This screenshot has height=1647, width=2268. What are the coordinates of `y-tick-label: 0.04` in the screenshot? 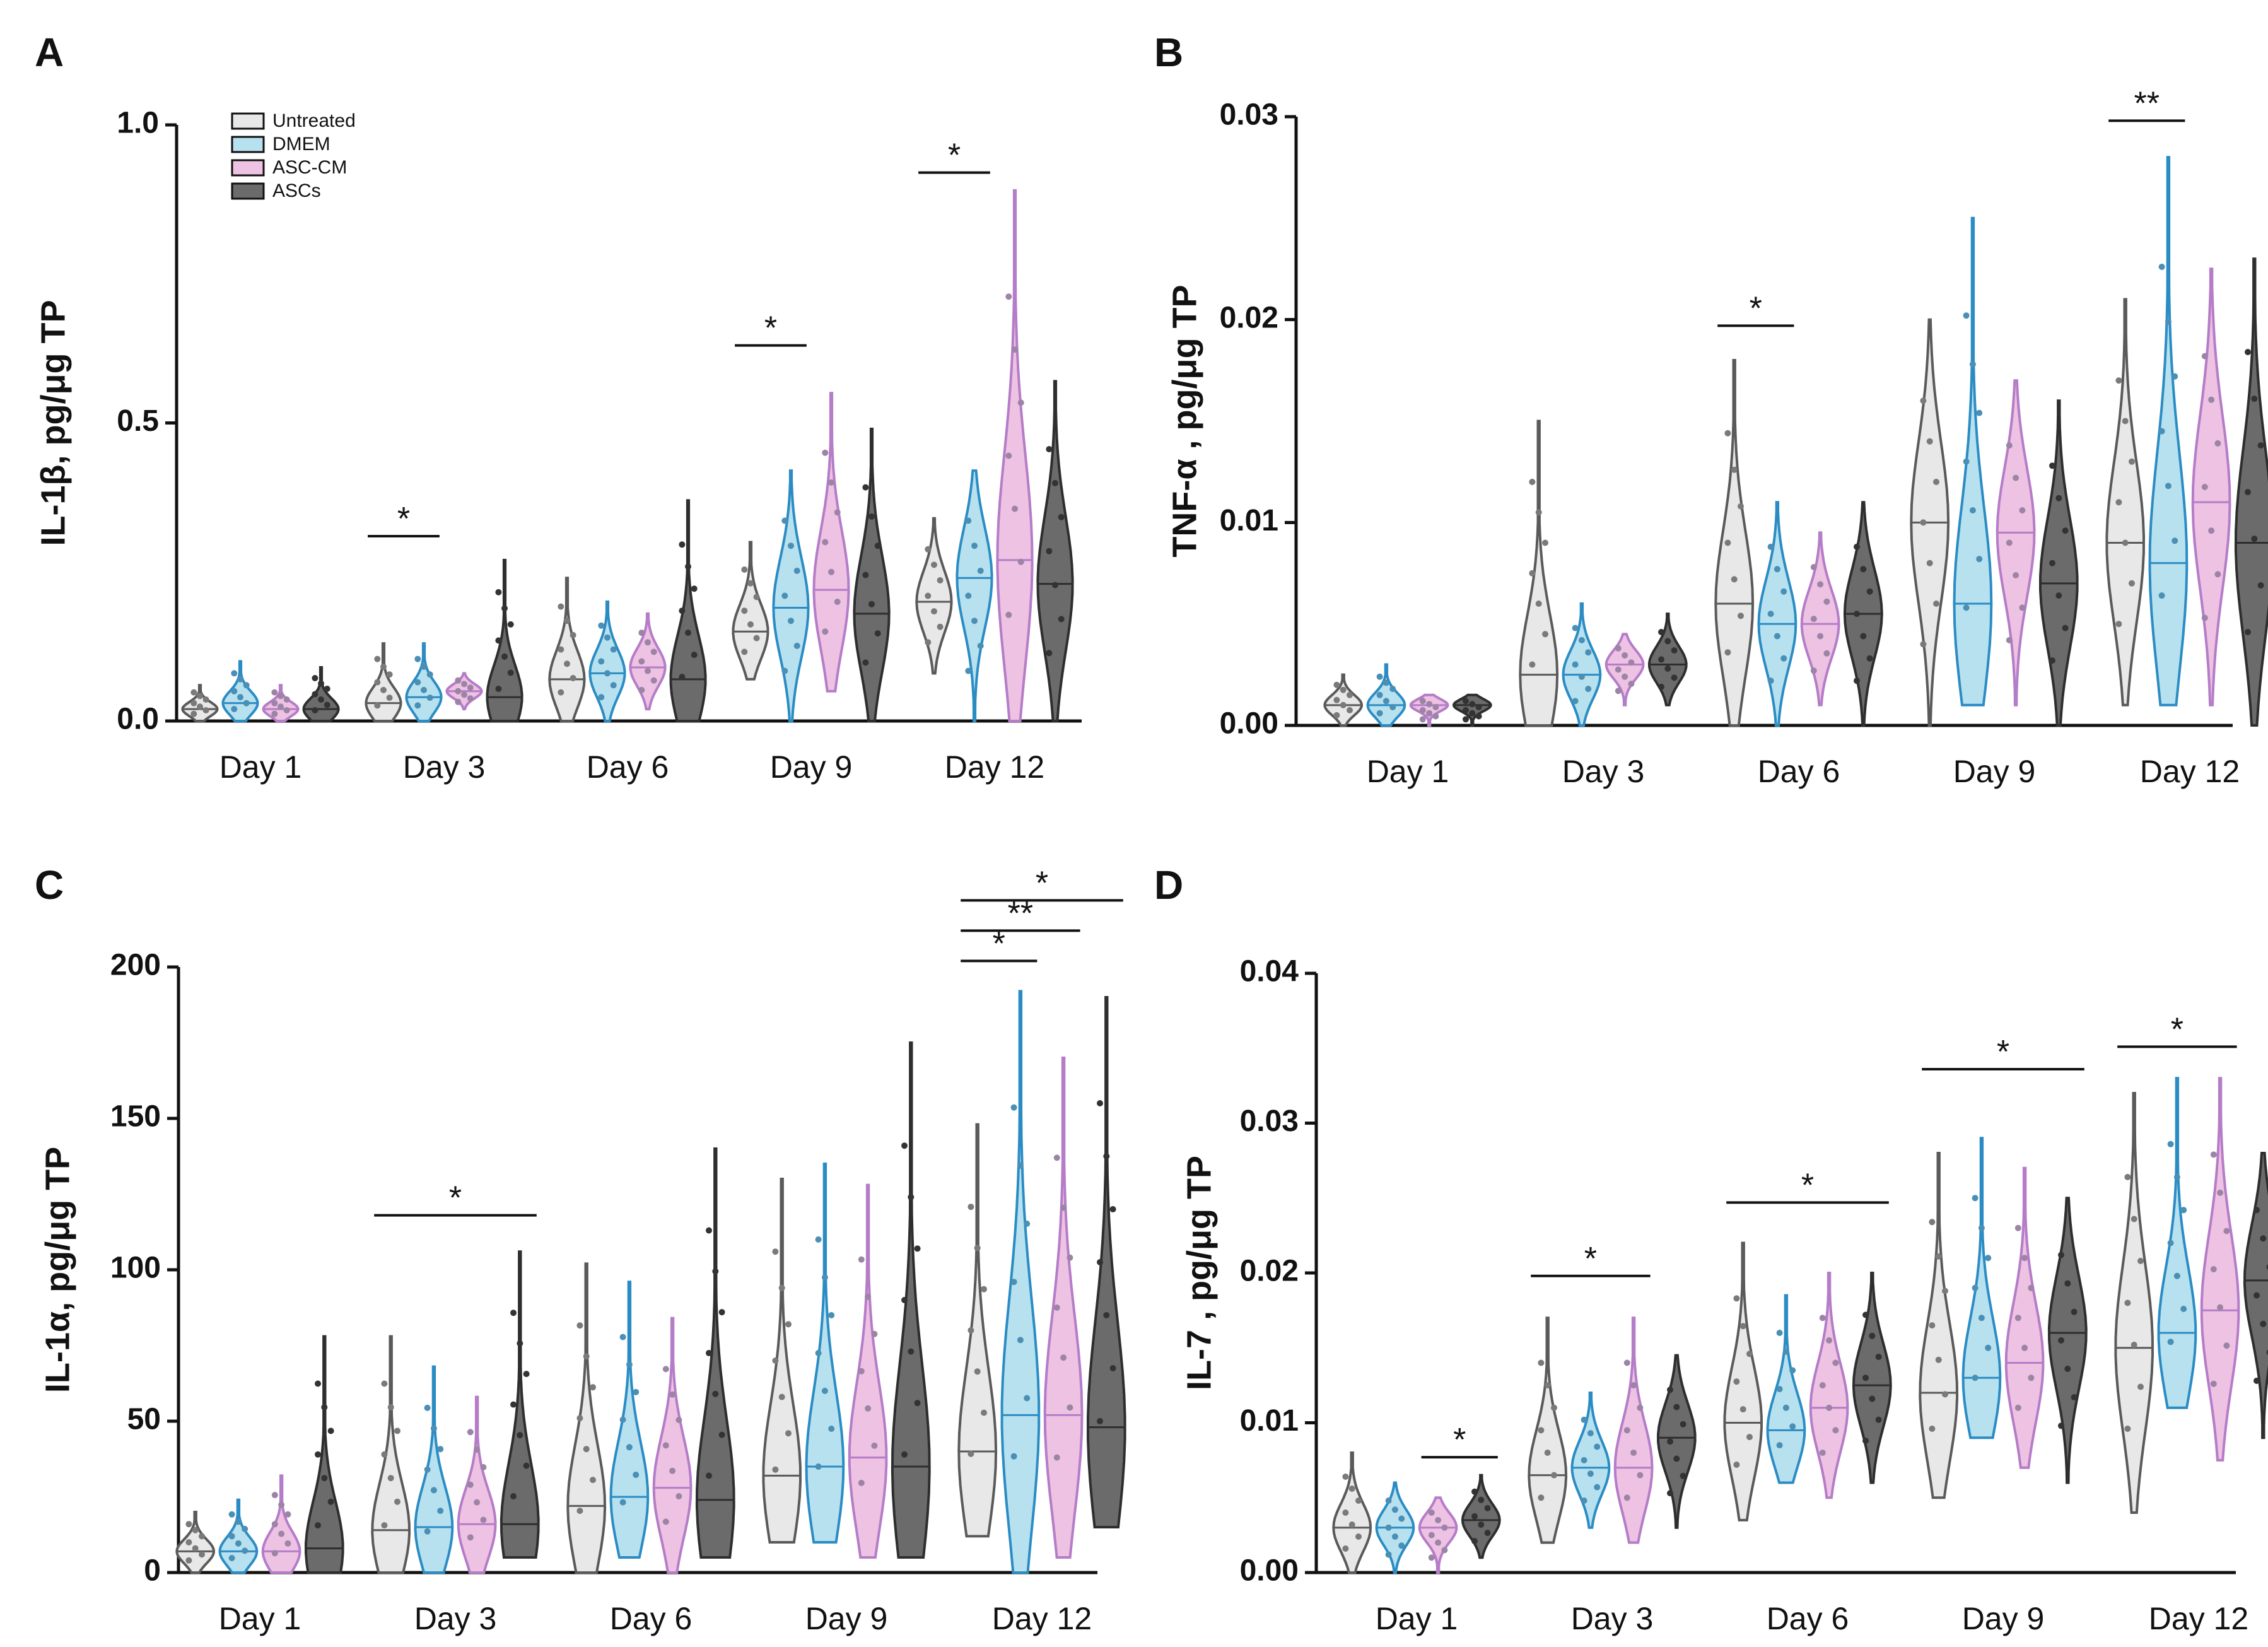 It's located at (1269, 972).